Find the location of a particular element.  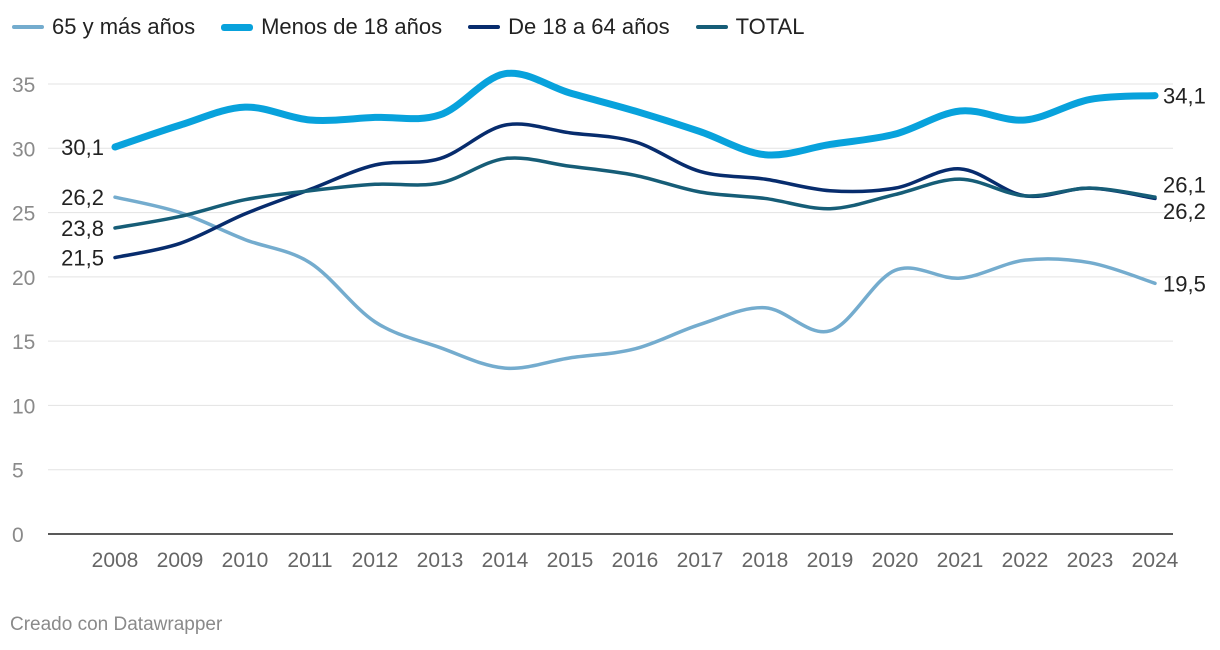

data-label-first: 23,8 is located at coordinates (82, 228).